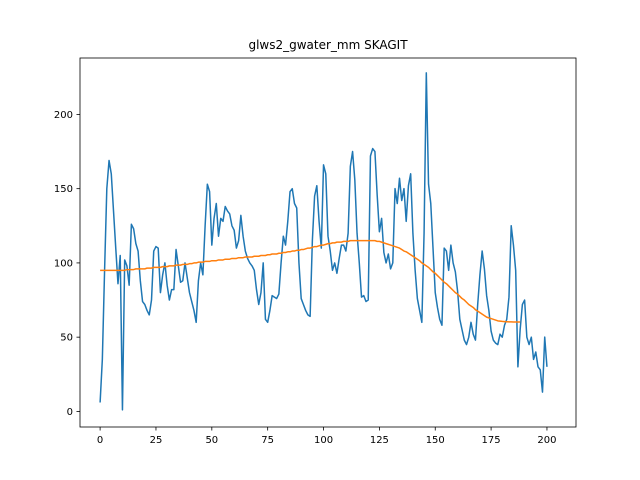 This screenshot has width=640, height=480. I want to click on chart-title: glws2_gwater_mm SKAGIT, so click(328, 45).